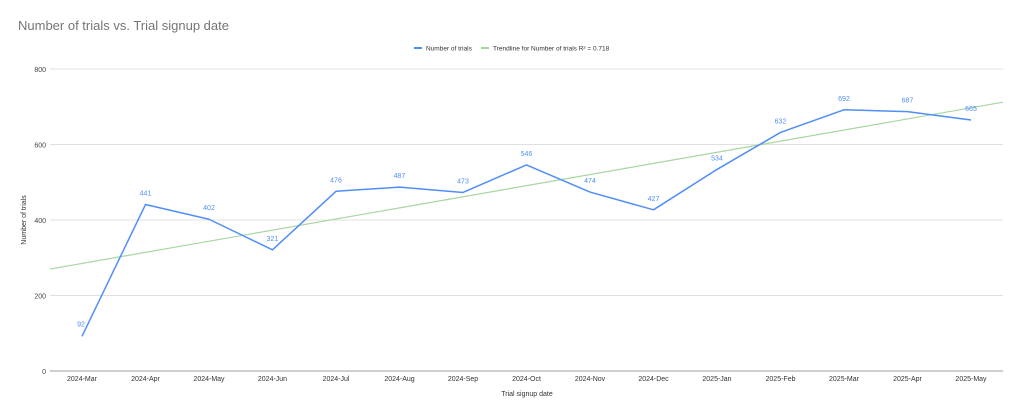  Describe the element at coordinates (844, 379) in the screenshot. I see `x-tick-label: 2025-Mar` at that location.